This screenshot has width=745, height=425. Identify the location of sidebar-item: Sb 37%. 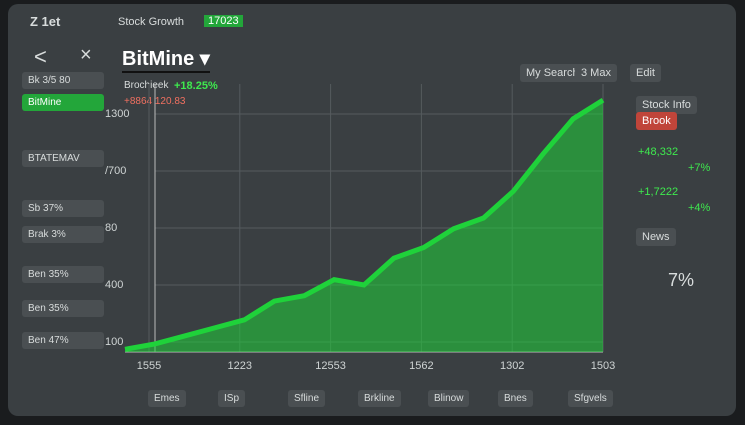
(63, 208).